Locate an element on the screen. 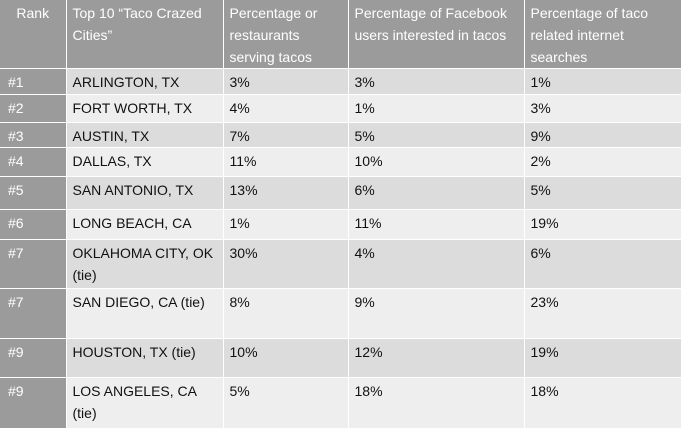 The width and height of the screenshot is (681, 428). table-row: #3 AUSTIN, TX 7% 5% 9% is located at coordinates (340, 135).